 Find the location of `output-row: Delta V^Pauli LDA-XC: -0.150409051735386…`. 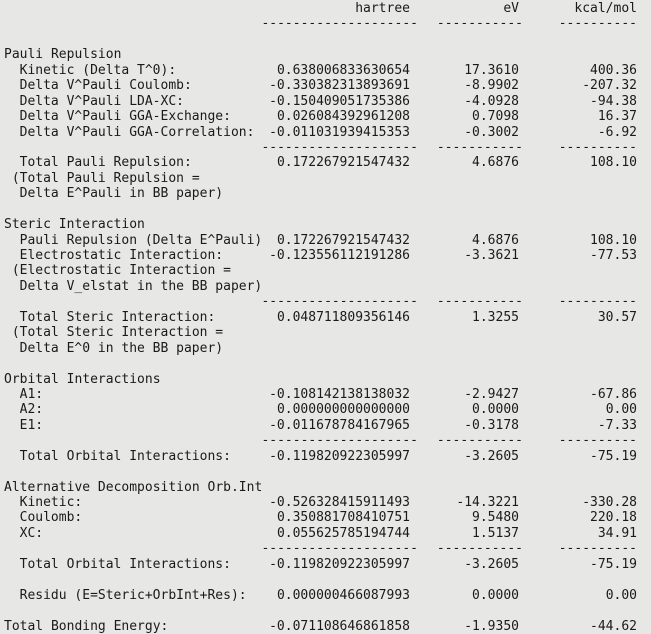

output-row: Delta V^Pauli LDA-XC: -0.150409051735386… is located at coordinates (320, 101).